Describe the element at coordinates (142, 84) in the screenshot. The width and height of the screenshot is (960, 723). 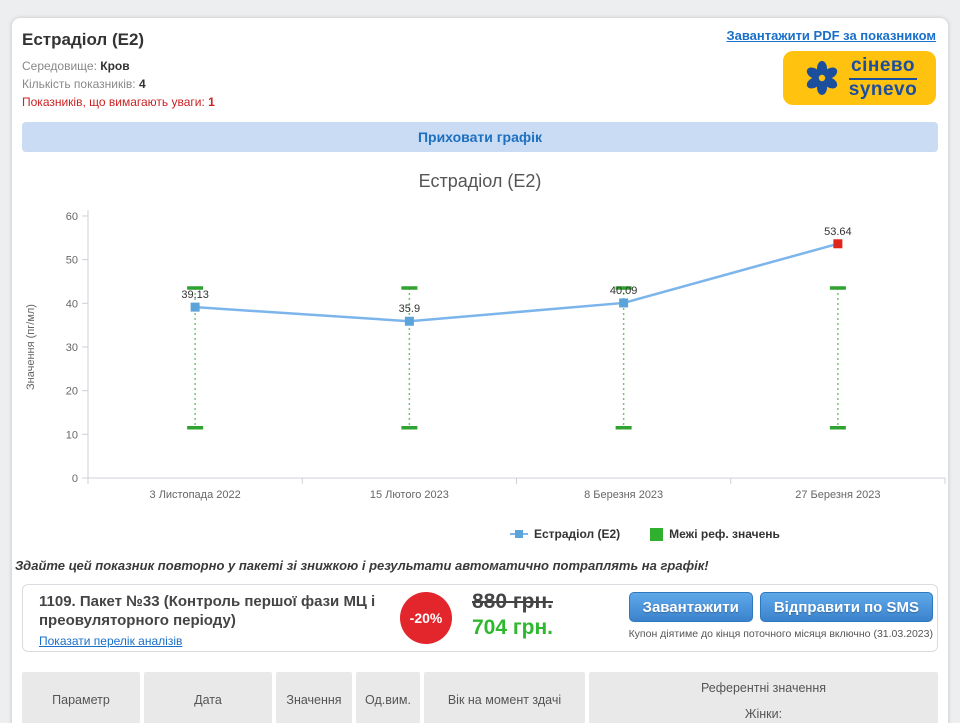
I see `count-value: 4` at that location.